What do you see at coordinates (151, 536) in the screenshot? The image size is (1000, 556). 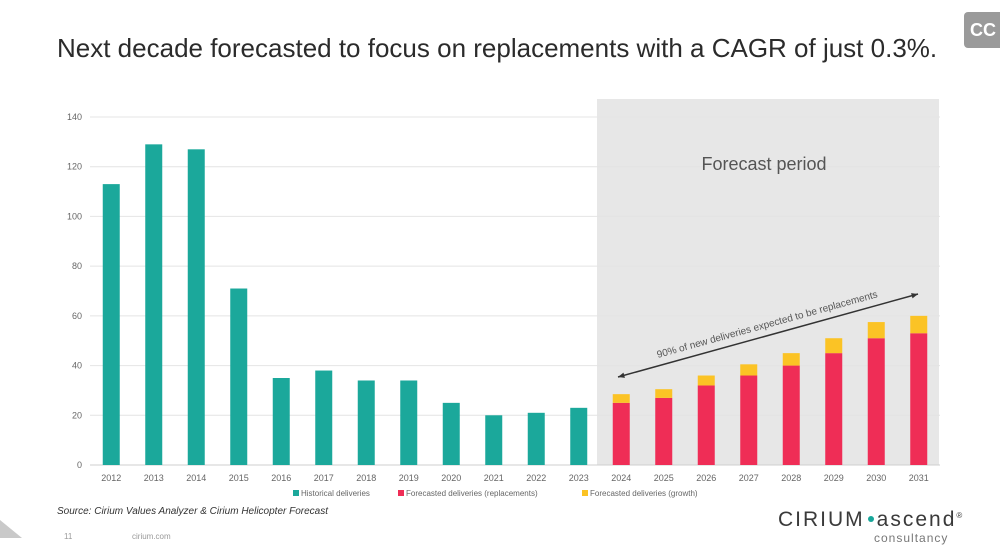 I see `site-link: cirium.com` at bounding box center [151, 536].